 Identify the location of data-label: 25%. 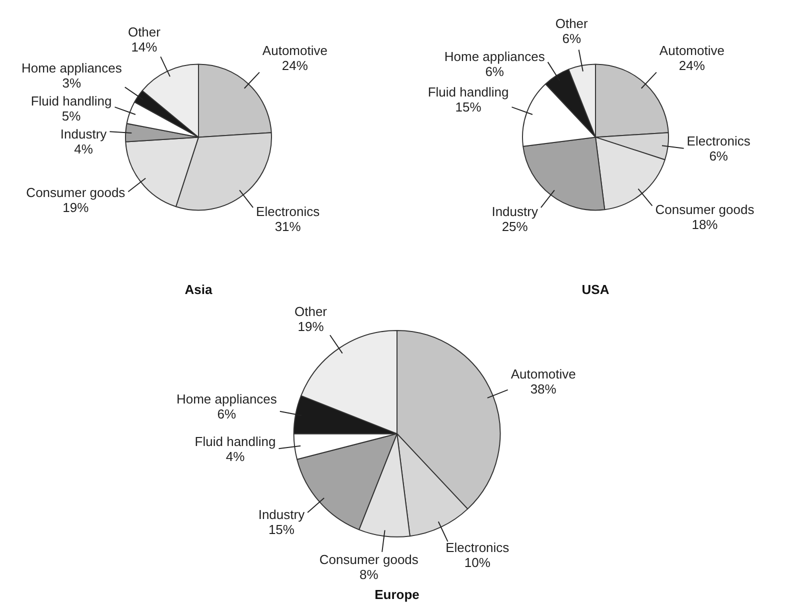
(515, 226).